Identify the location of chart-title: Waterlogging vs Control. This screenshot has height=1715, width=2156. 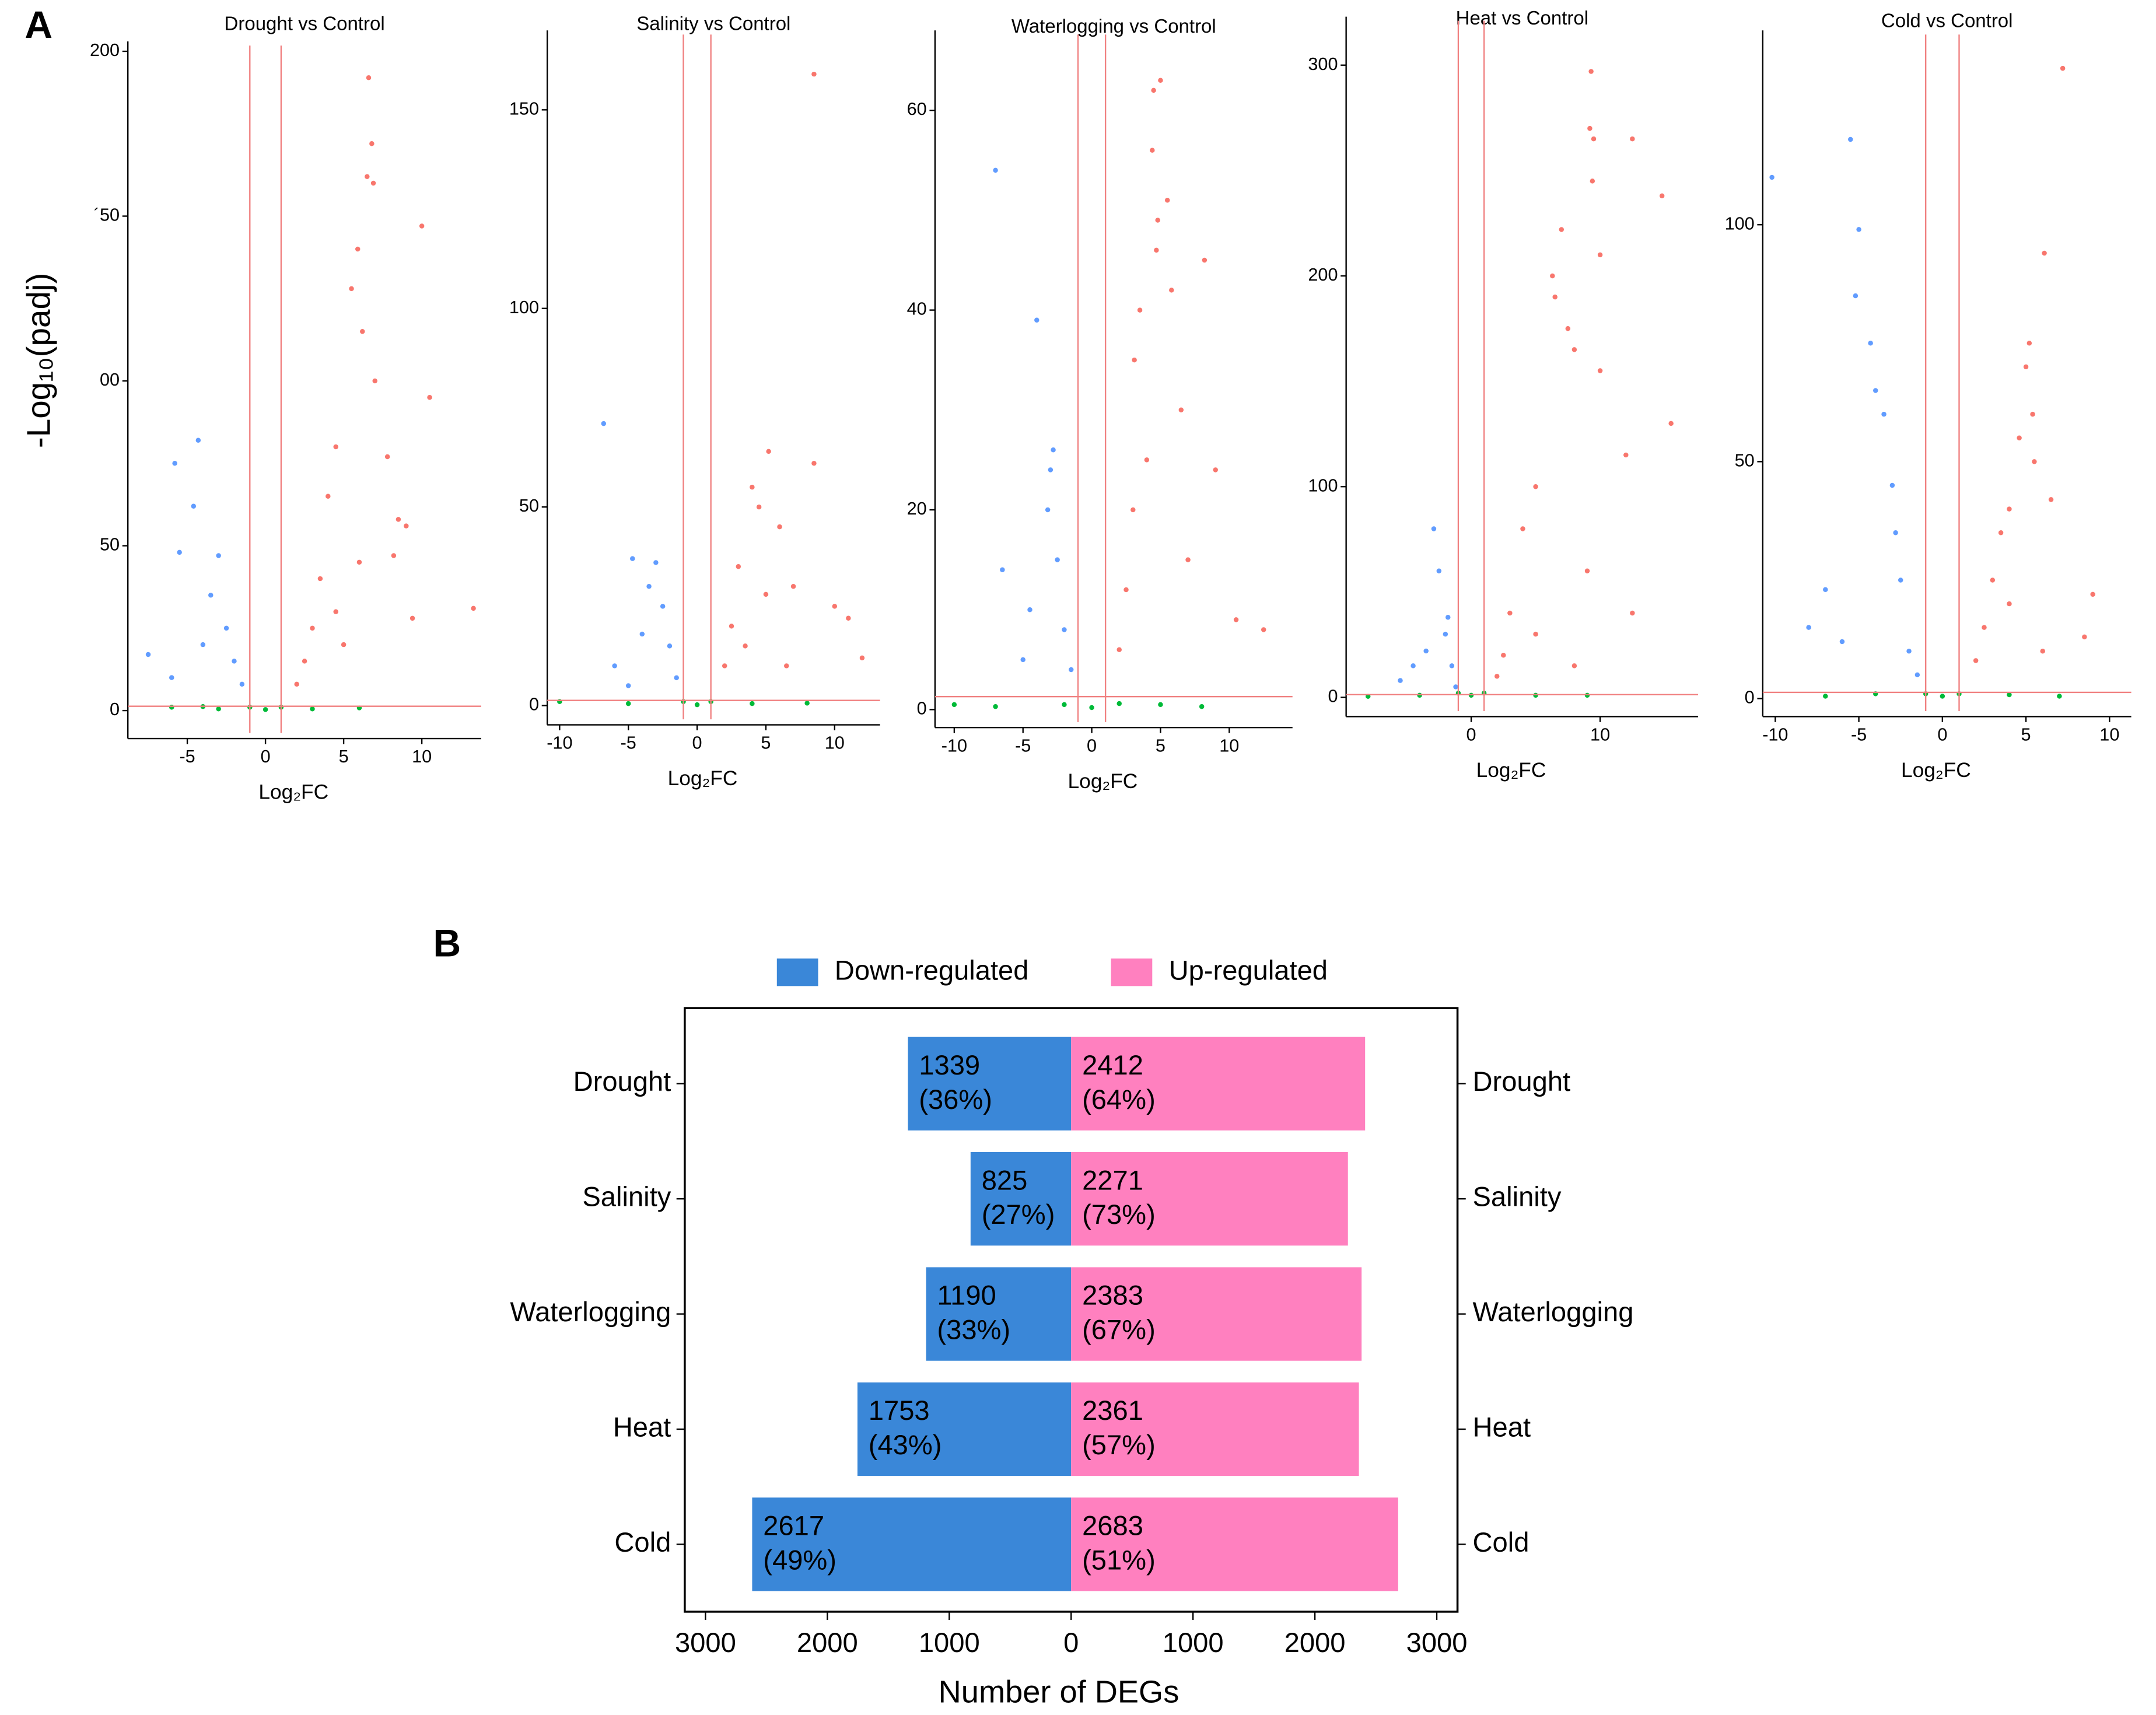
(1114, 26).